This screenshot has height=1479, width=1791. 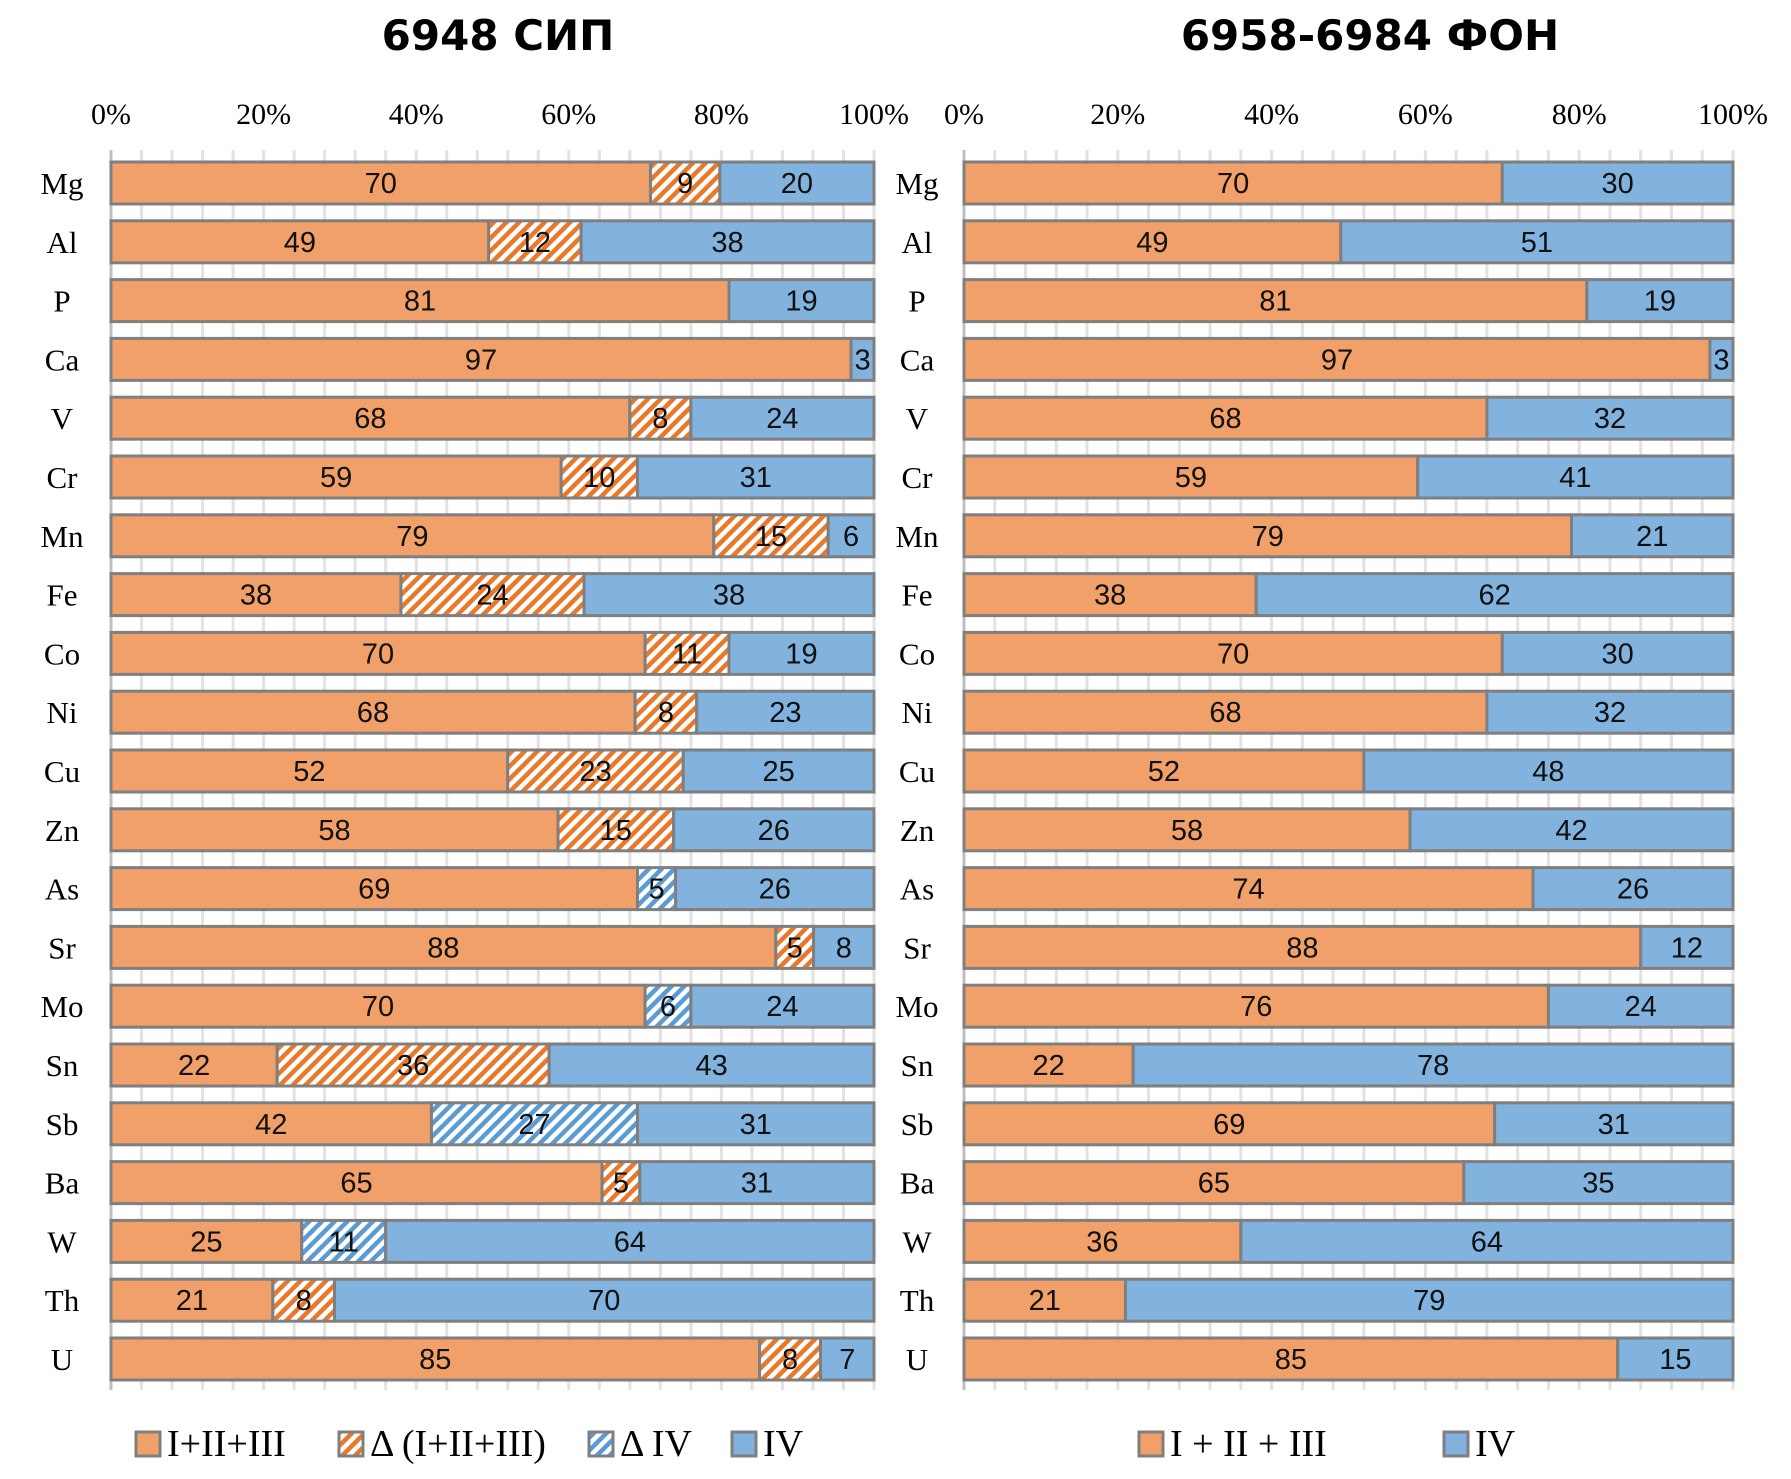 What do you see at coordinates (61, 301) in the screenshot?
I see `category-label: P` at bounding box center [61, 301].